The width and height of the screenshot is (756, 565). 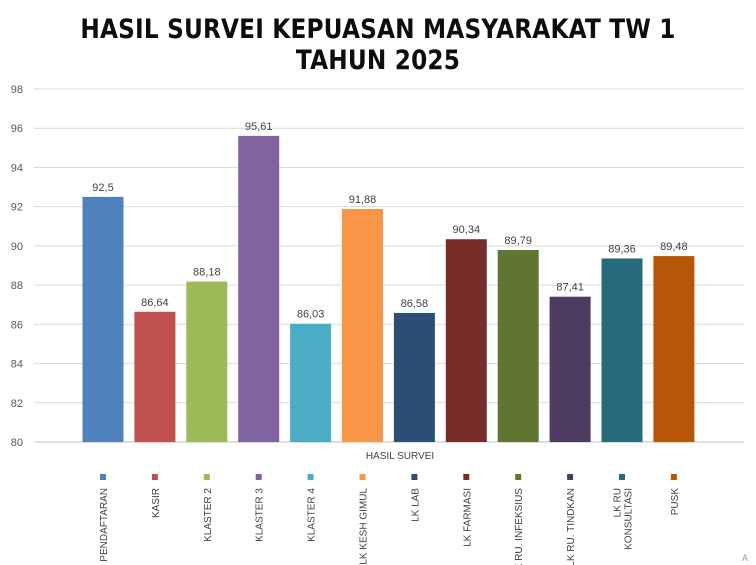 I want to click on legend-label: LK RU, so click(x=618, y=502).